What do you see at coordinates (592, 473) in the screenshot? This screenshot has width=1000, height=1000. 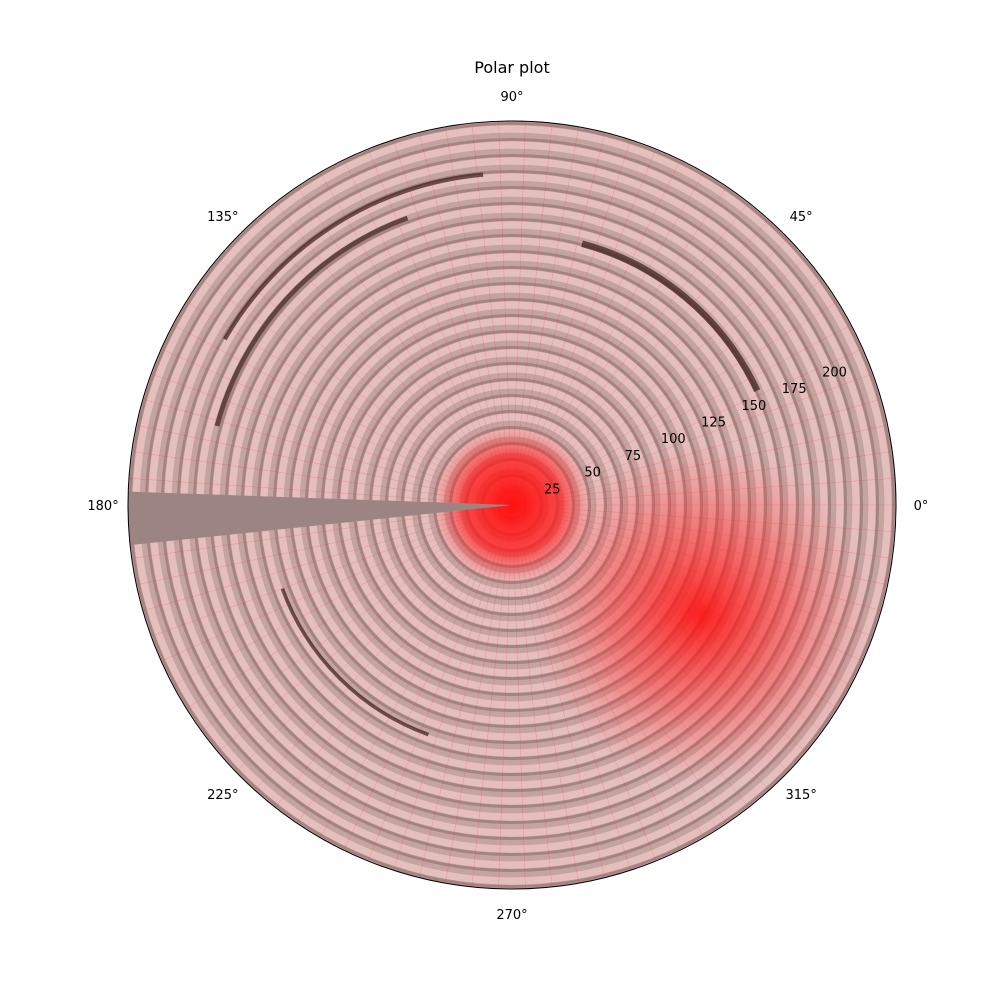 I see `r-tick-label: 50` at bounding box center [592, 473].